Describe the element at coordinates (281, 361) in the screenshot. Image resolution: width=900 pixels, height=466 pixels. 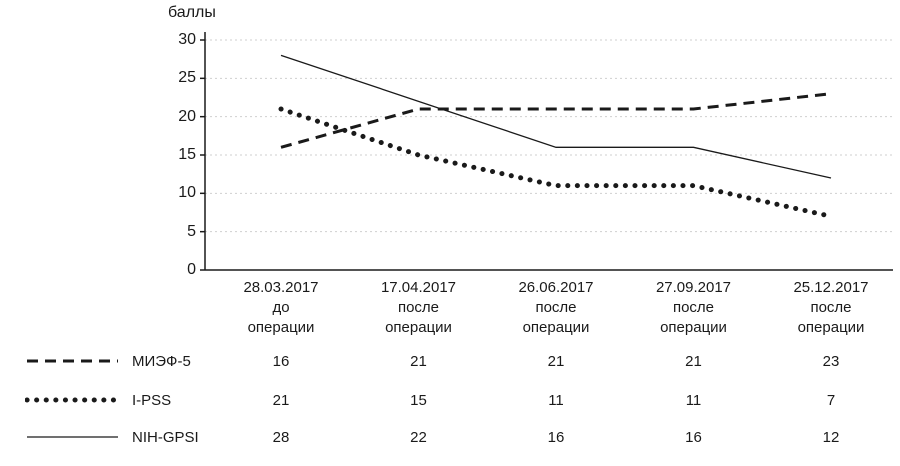
I see `table-value-МИЭФ-5: 16` at that location.